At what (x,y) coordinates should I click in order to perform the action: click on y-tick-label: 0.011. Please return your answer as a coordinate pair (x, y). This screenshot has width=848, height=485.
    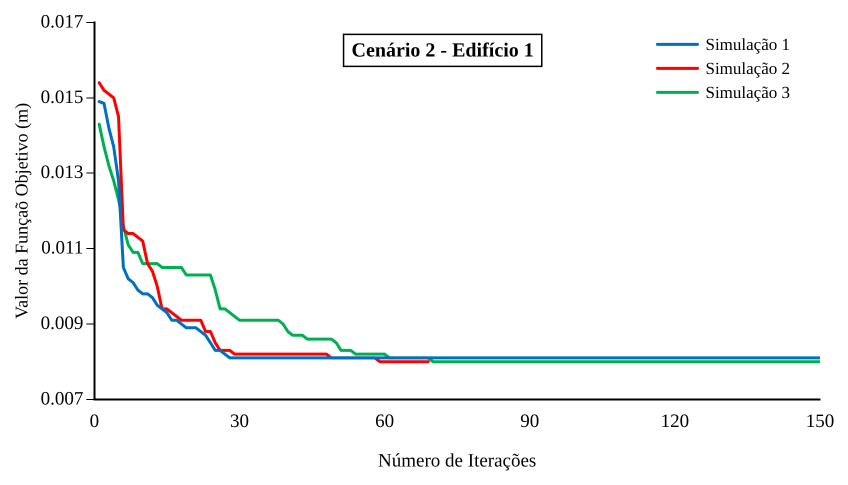
    Looking at the image, I should click on (62, 248).